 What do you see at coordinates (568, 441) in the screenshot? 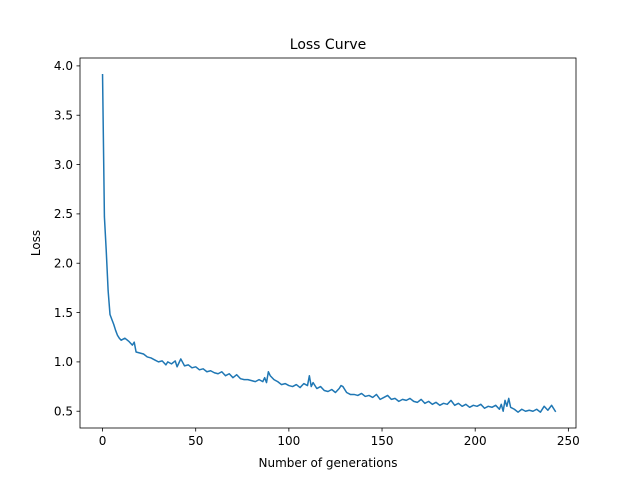
I see `x-tick-label: 250` at bounding box center [568, 441].